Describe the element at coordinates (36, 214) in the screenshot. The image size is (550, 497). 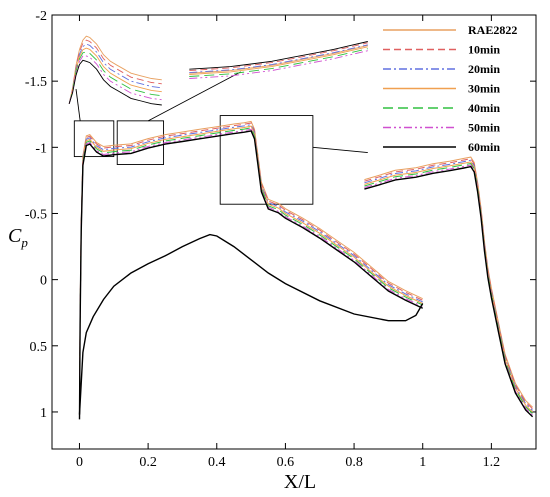
I see `y-tick-label: -0.5` at that location.